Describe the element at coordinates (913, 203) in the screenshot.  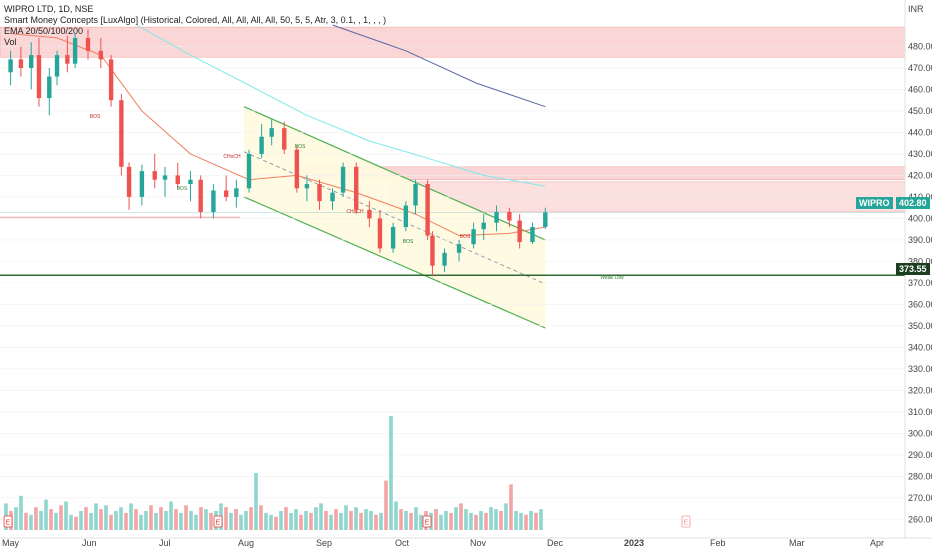
I see `symbol-badge-price: 402.80` at that location.